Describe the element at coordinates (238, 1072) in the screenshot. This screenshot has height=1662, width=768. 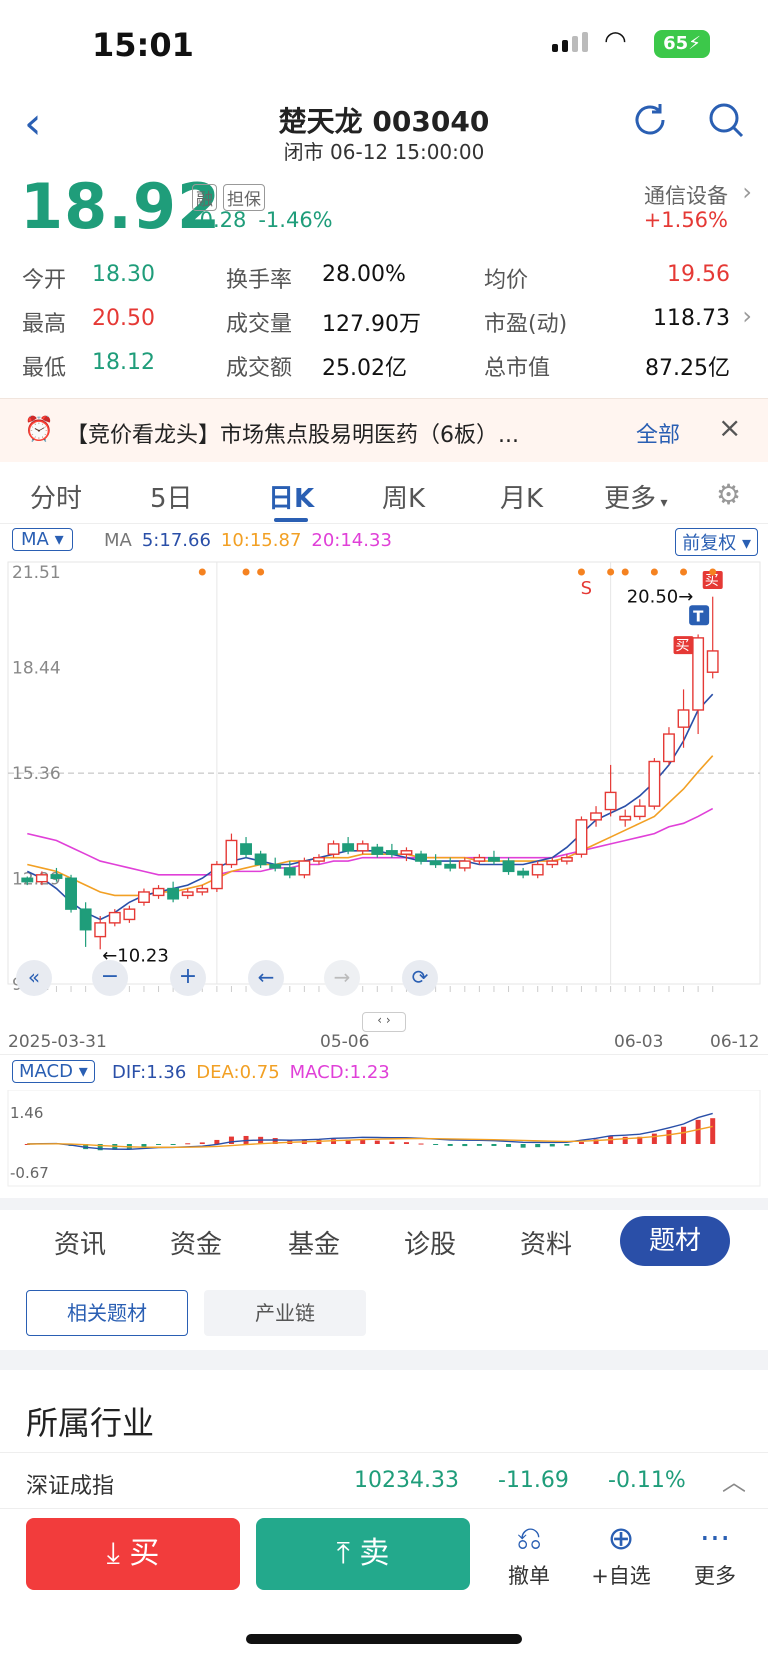
I see `macd-dea: DEA:0.75` at that location.